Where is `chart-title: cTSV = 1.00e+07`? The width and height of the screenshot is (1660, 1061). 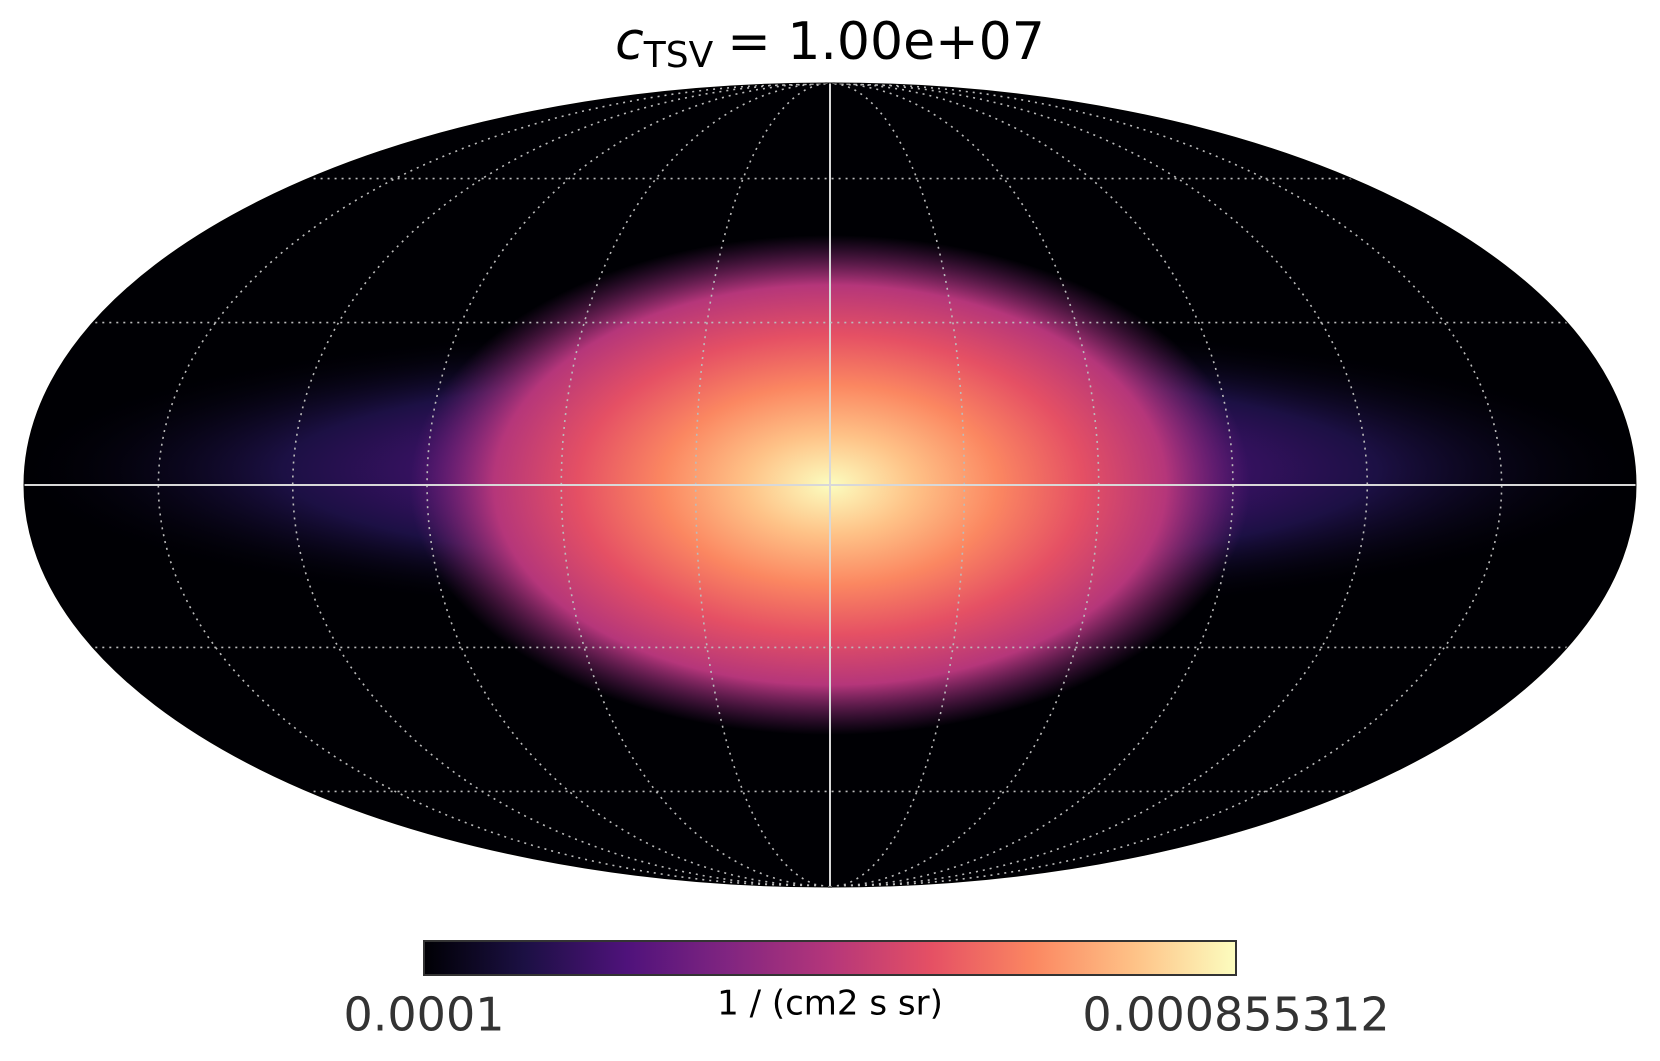
chart-title: cTSV = 1.00e+07 is located at coordinates (830, 44).